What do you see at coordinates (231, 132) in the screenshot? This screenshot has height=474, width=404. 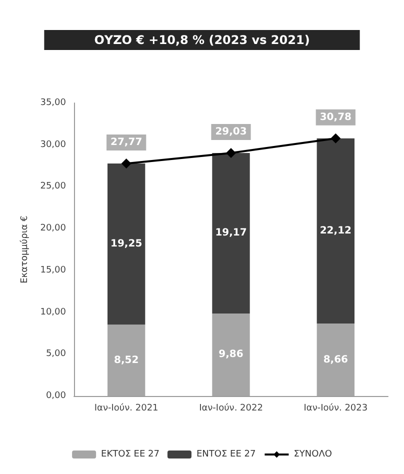 I see `data-label: 29,03` at bounding box center [231, 132].